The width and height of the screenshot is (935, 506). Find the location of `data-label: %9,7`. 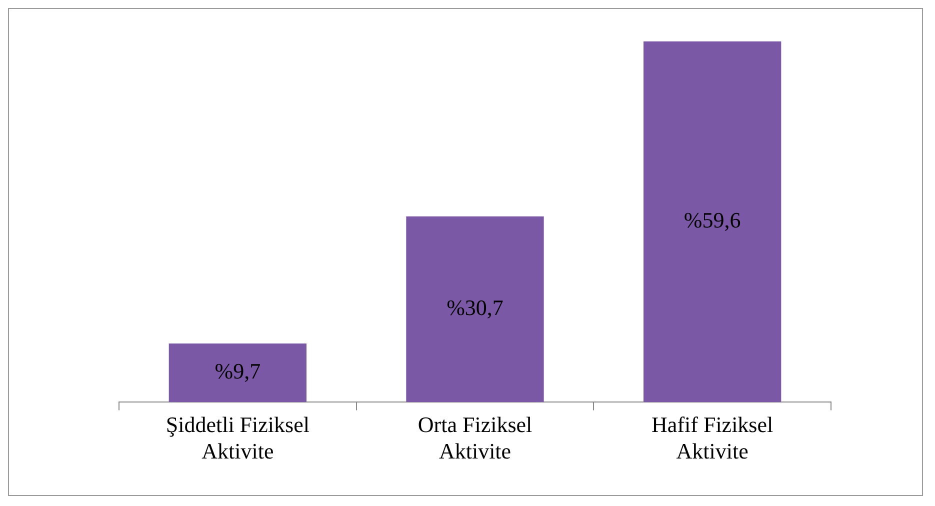

data-label: %9,7 is located at coordinates (237, 371).